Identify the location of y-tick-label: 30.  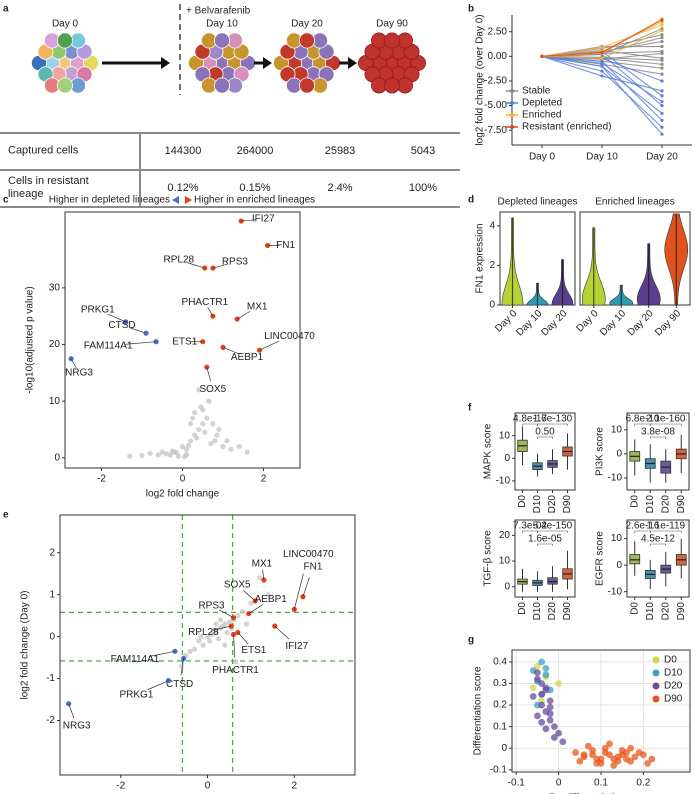
(55, 288).